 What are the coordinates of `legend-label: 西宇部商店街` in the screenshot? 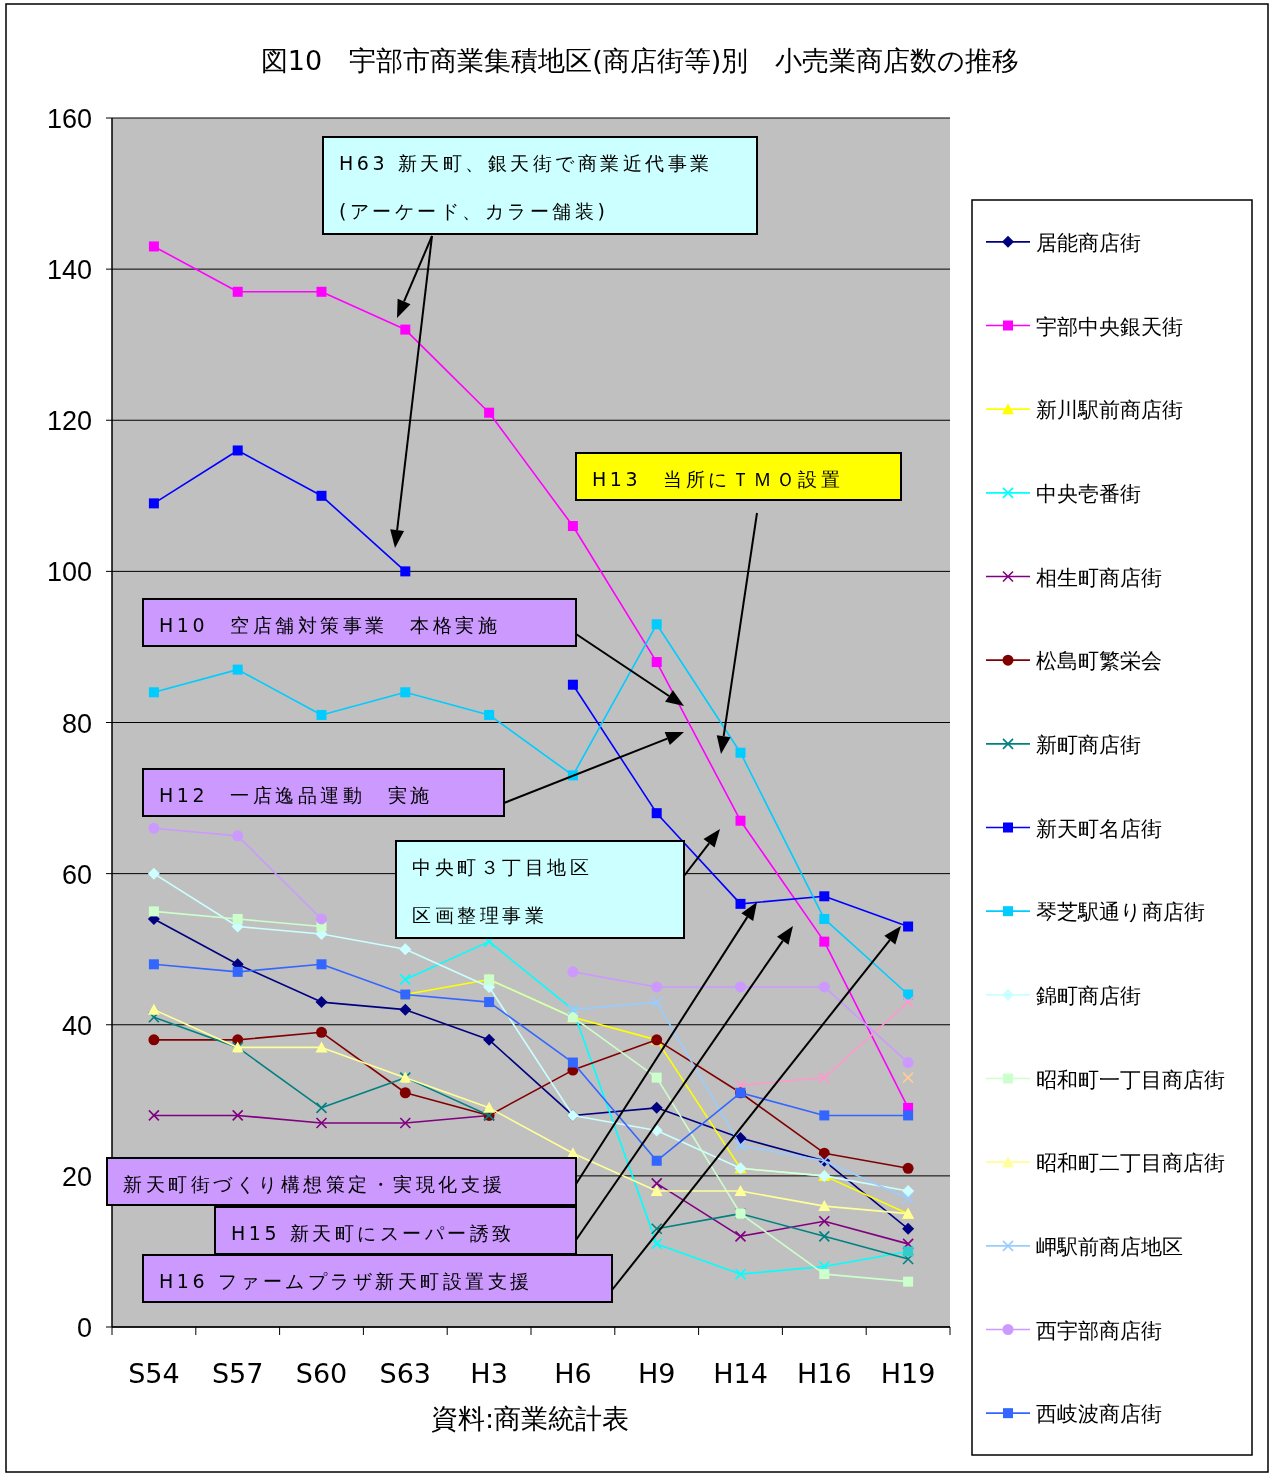 It's located at (1099, 1330).